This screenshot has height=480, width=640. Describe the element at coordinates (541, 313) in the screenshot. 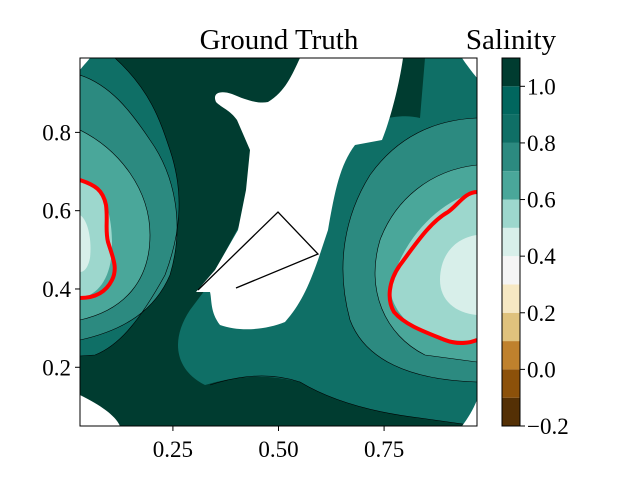

I see `colorbar-tick-label: 0.2` at that location.